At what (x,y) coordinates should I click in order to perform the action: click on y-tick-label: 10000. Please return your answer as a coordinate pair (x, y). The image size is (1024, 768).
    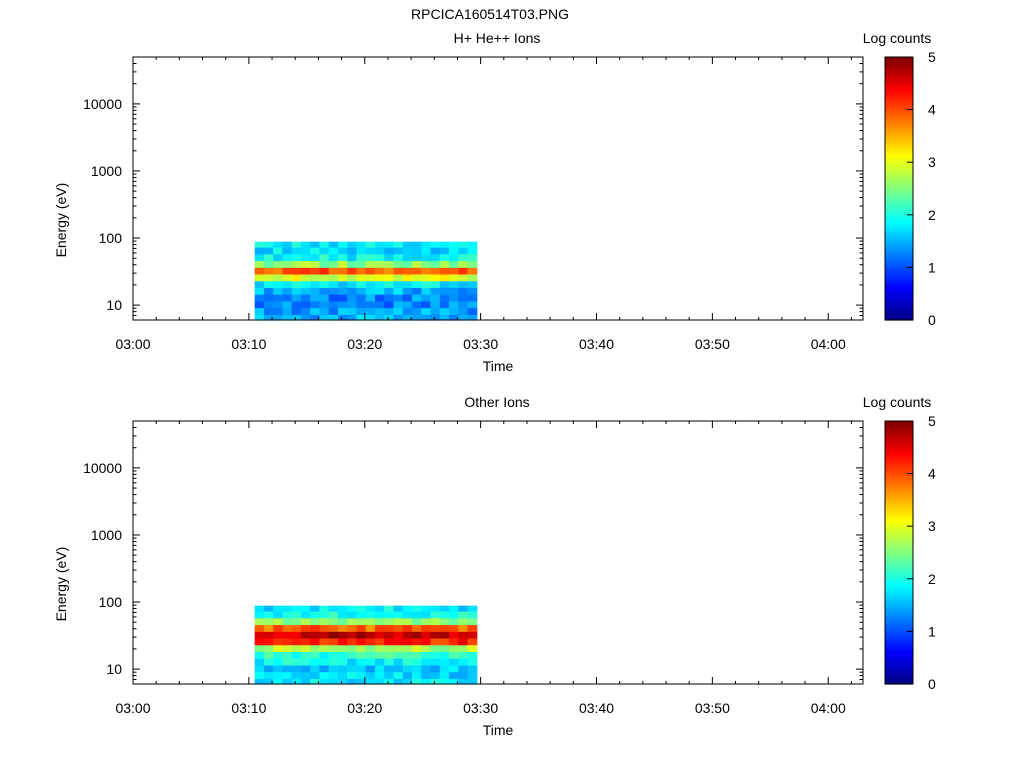
    Looking at the image, I should click on (102, 104).